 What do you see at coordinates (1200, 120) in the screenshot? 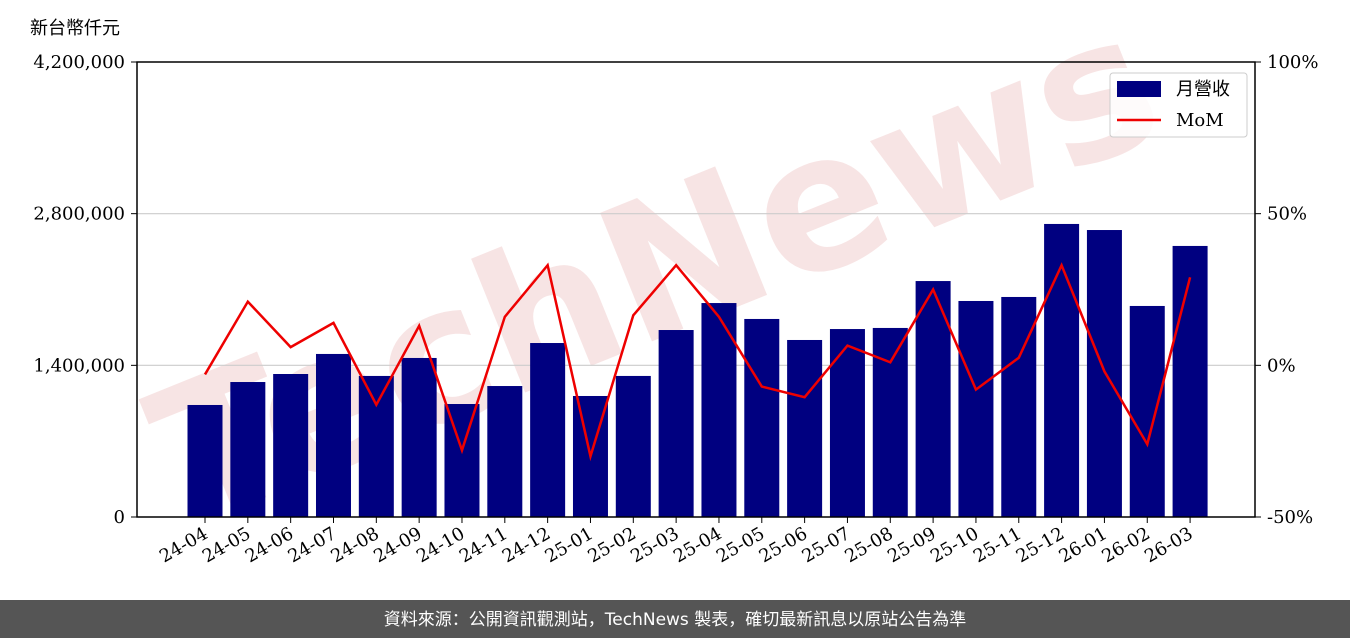
I see `legend-label: MoM` at bounding box center [1200, 120].